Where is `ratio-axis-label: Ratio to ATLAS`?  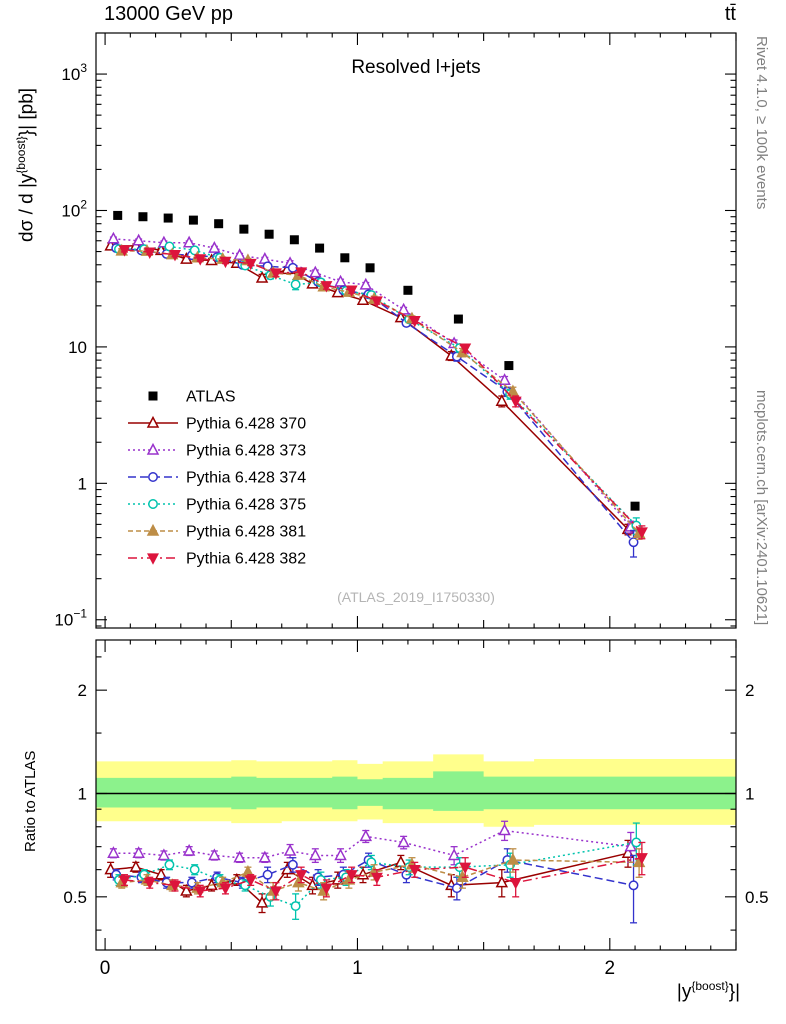
ratio-axis-label: Ratio to ATLAS is located at coordinates (30, 801).